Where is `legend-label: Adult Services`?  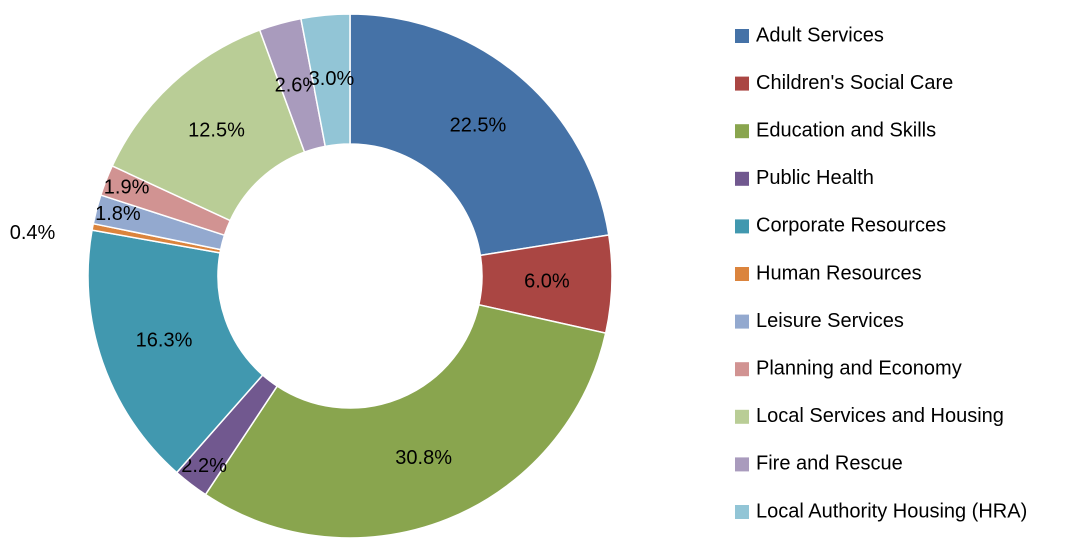
legend-label: Adult Services is located at coordinates (820, 35).